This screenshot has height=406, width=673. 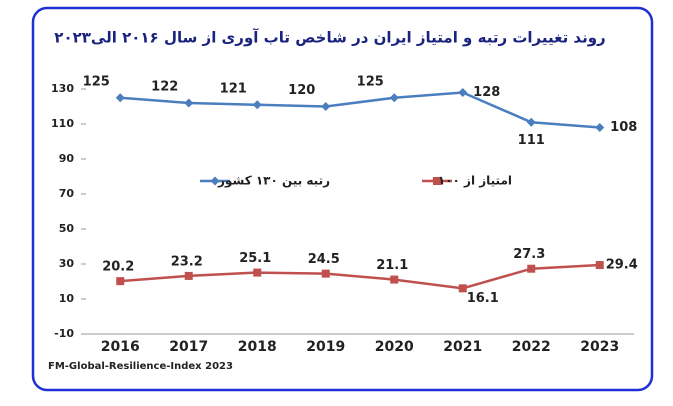 What do you see at coordinates (475, 181) in the screenshot?
I see `legend-label: امتیاز از ۱۰۰` at bounding box center [475, 181].